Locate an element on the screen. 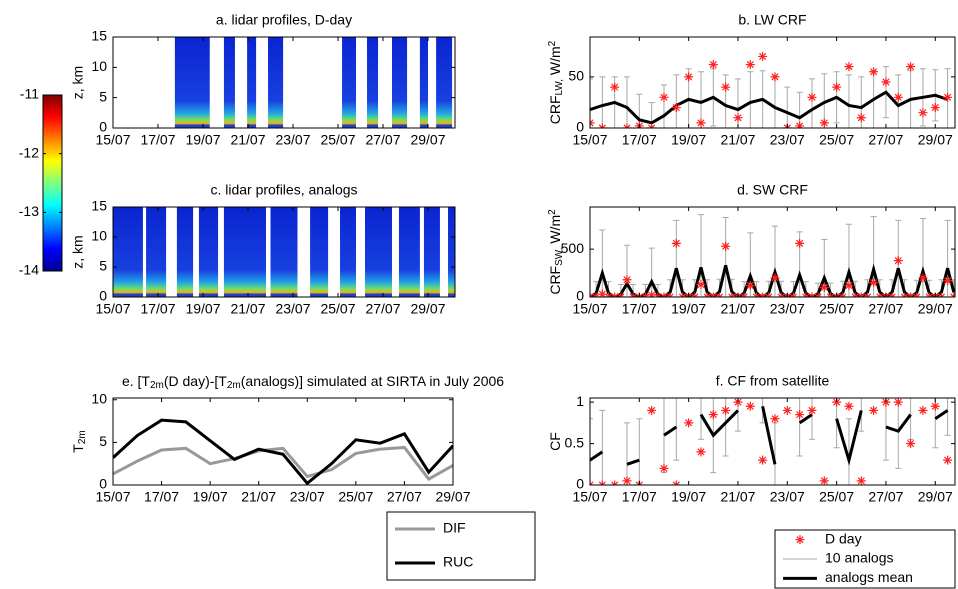 The height and width of the screenshot is (589, 958). x-tick-label: 15/07 is located at coordinates (112, 309).